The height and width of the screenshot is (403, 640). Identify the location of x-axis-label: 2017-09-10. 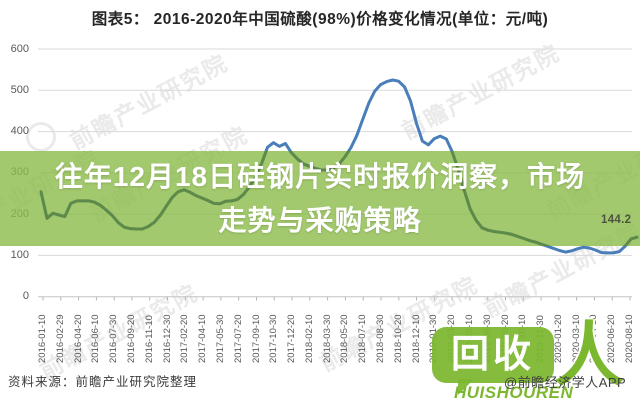
(256, 338).